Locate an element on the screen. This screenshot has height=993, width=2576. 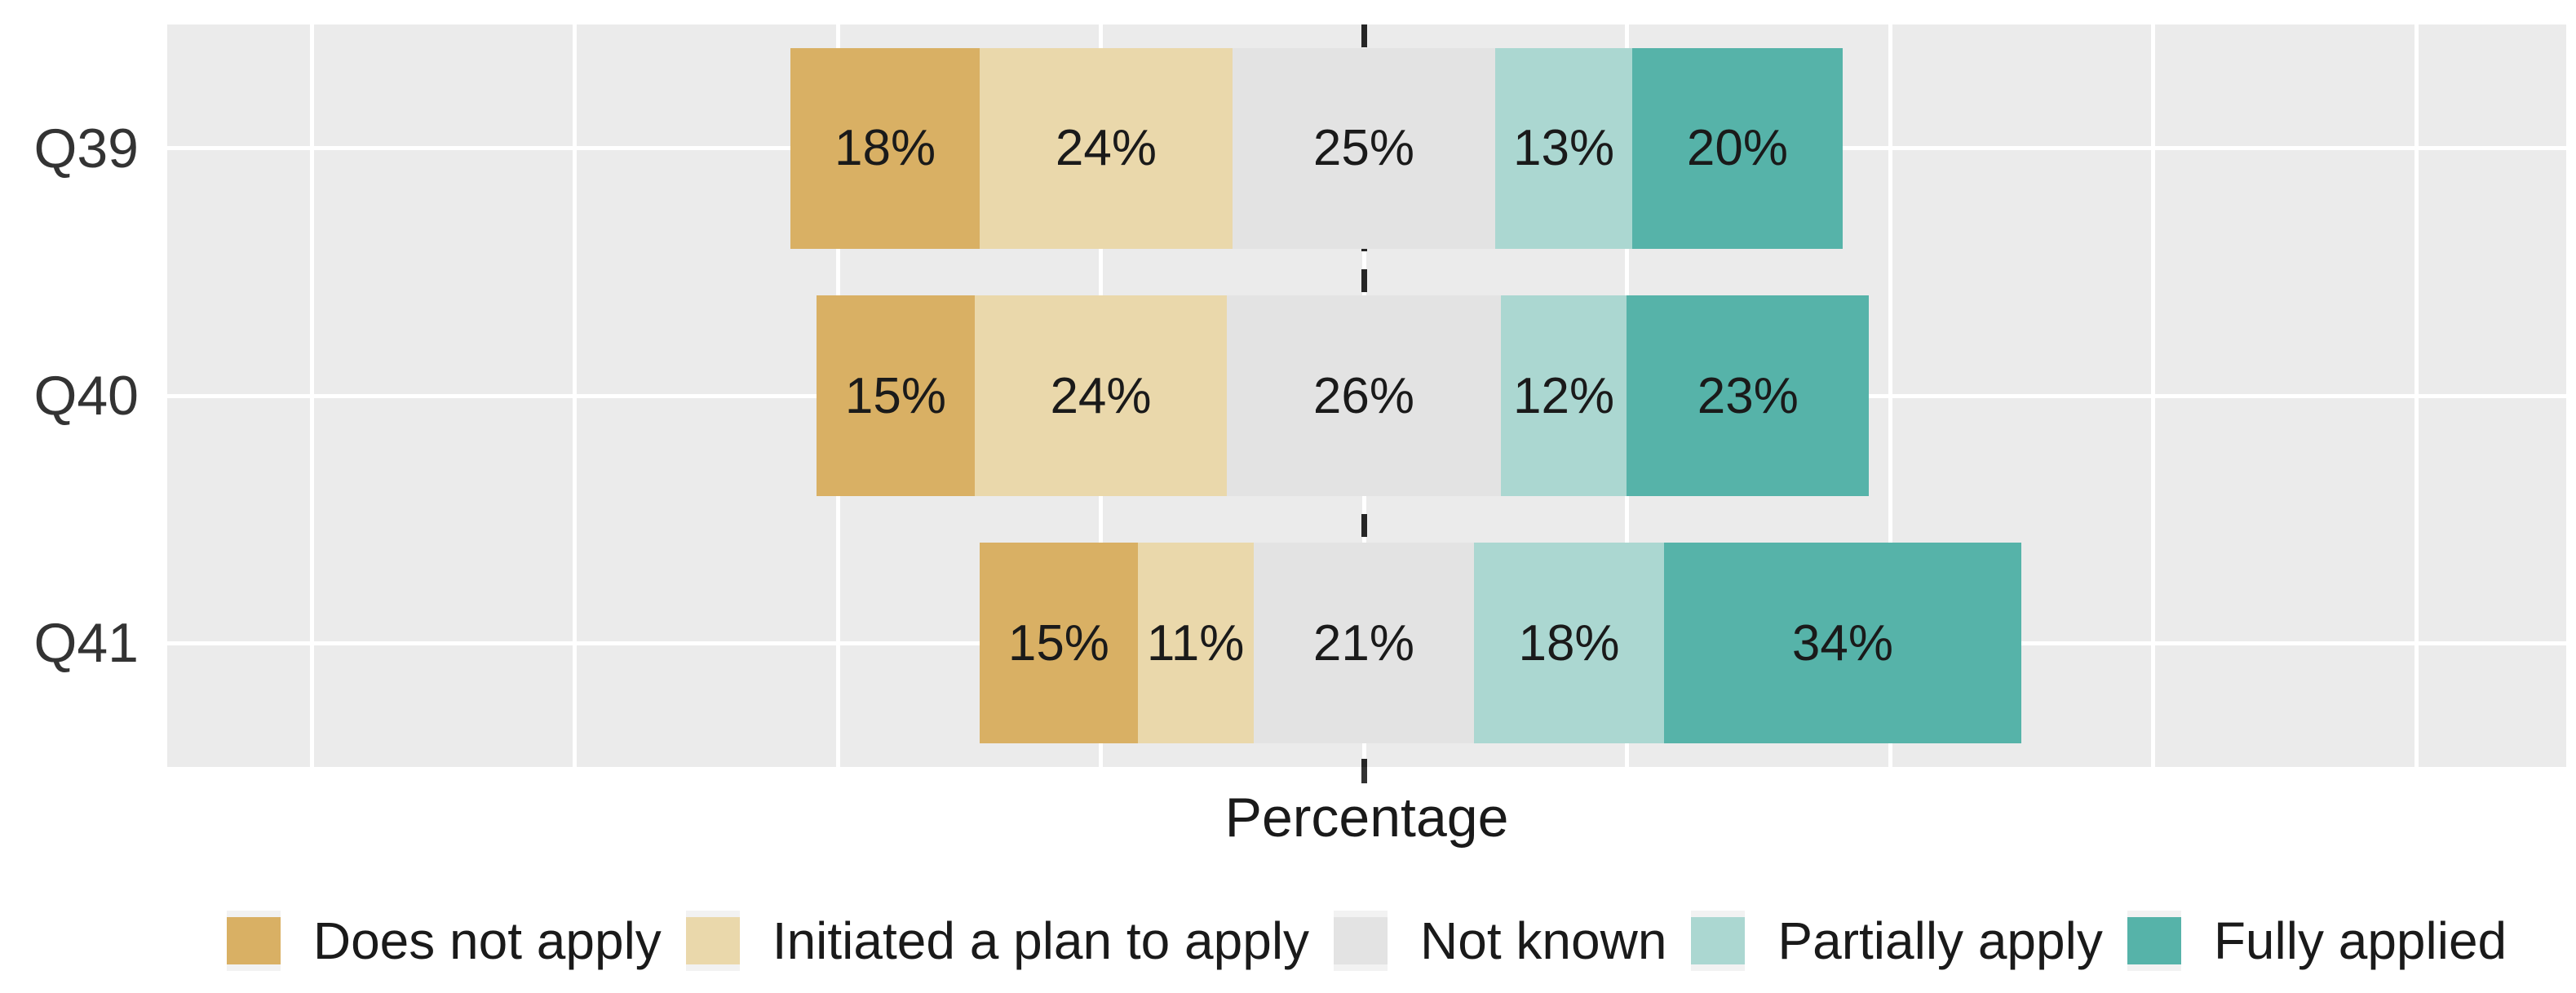
bar-segment-partially-apply: 12% is located at coordinates (1563, 395).